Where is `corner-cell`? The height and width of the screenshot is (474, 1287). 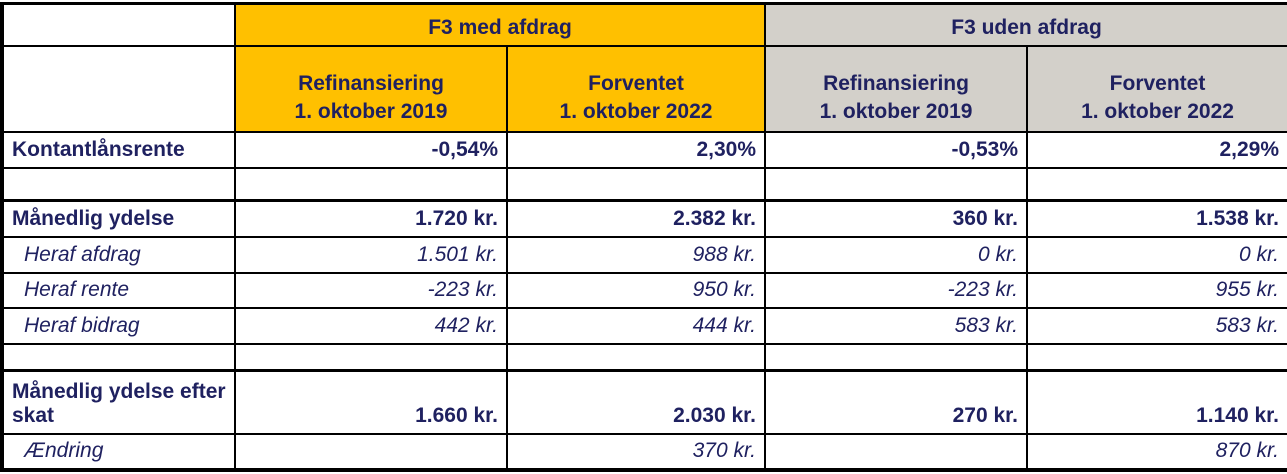
corner-cell is located at coordinates (118, 25).